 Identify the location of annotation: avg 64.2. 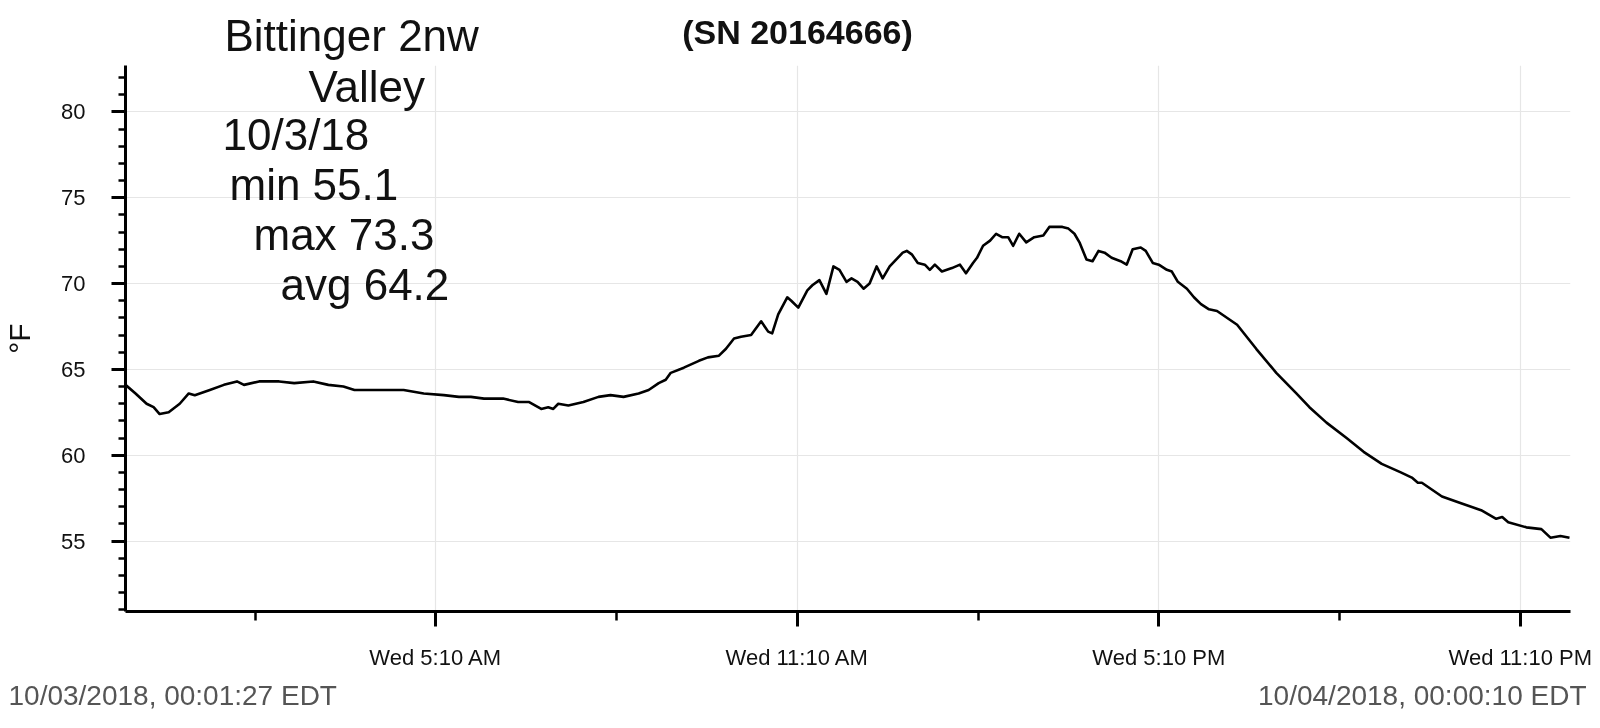
(365, 284).